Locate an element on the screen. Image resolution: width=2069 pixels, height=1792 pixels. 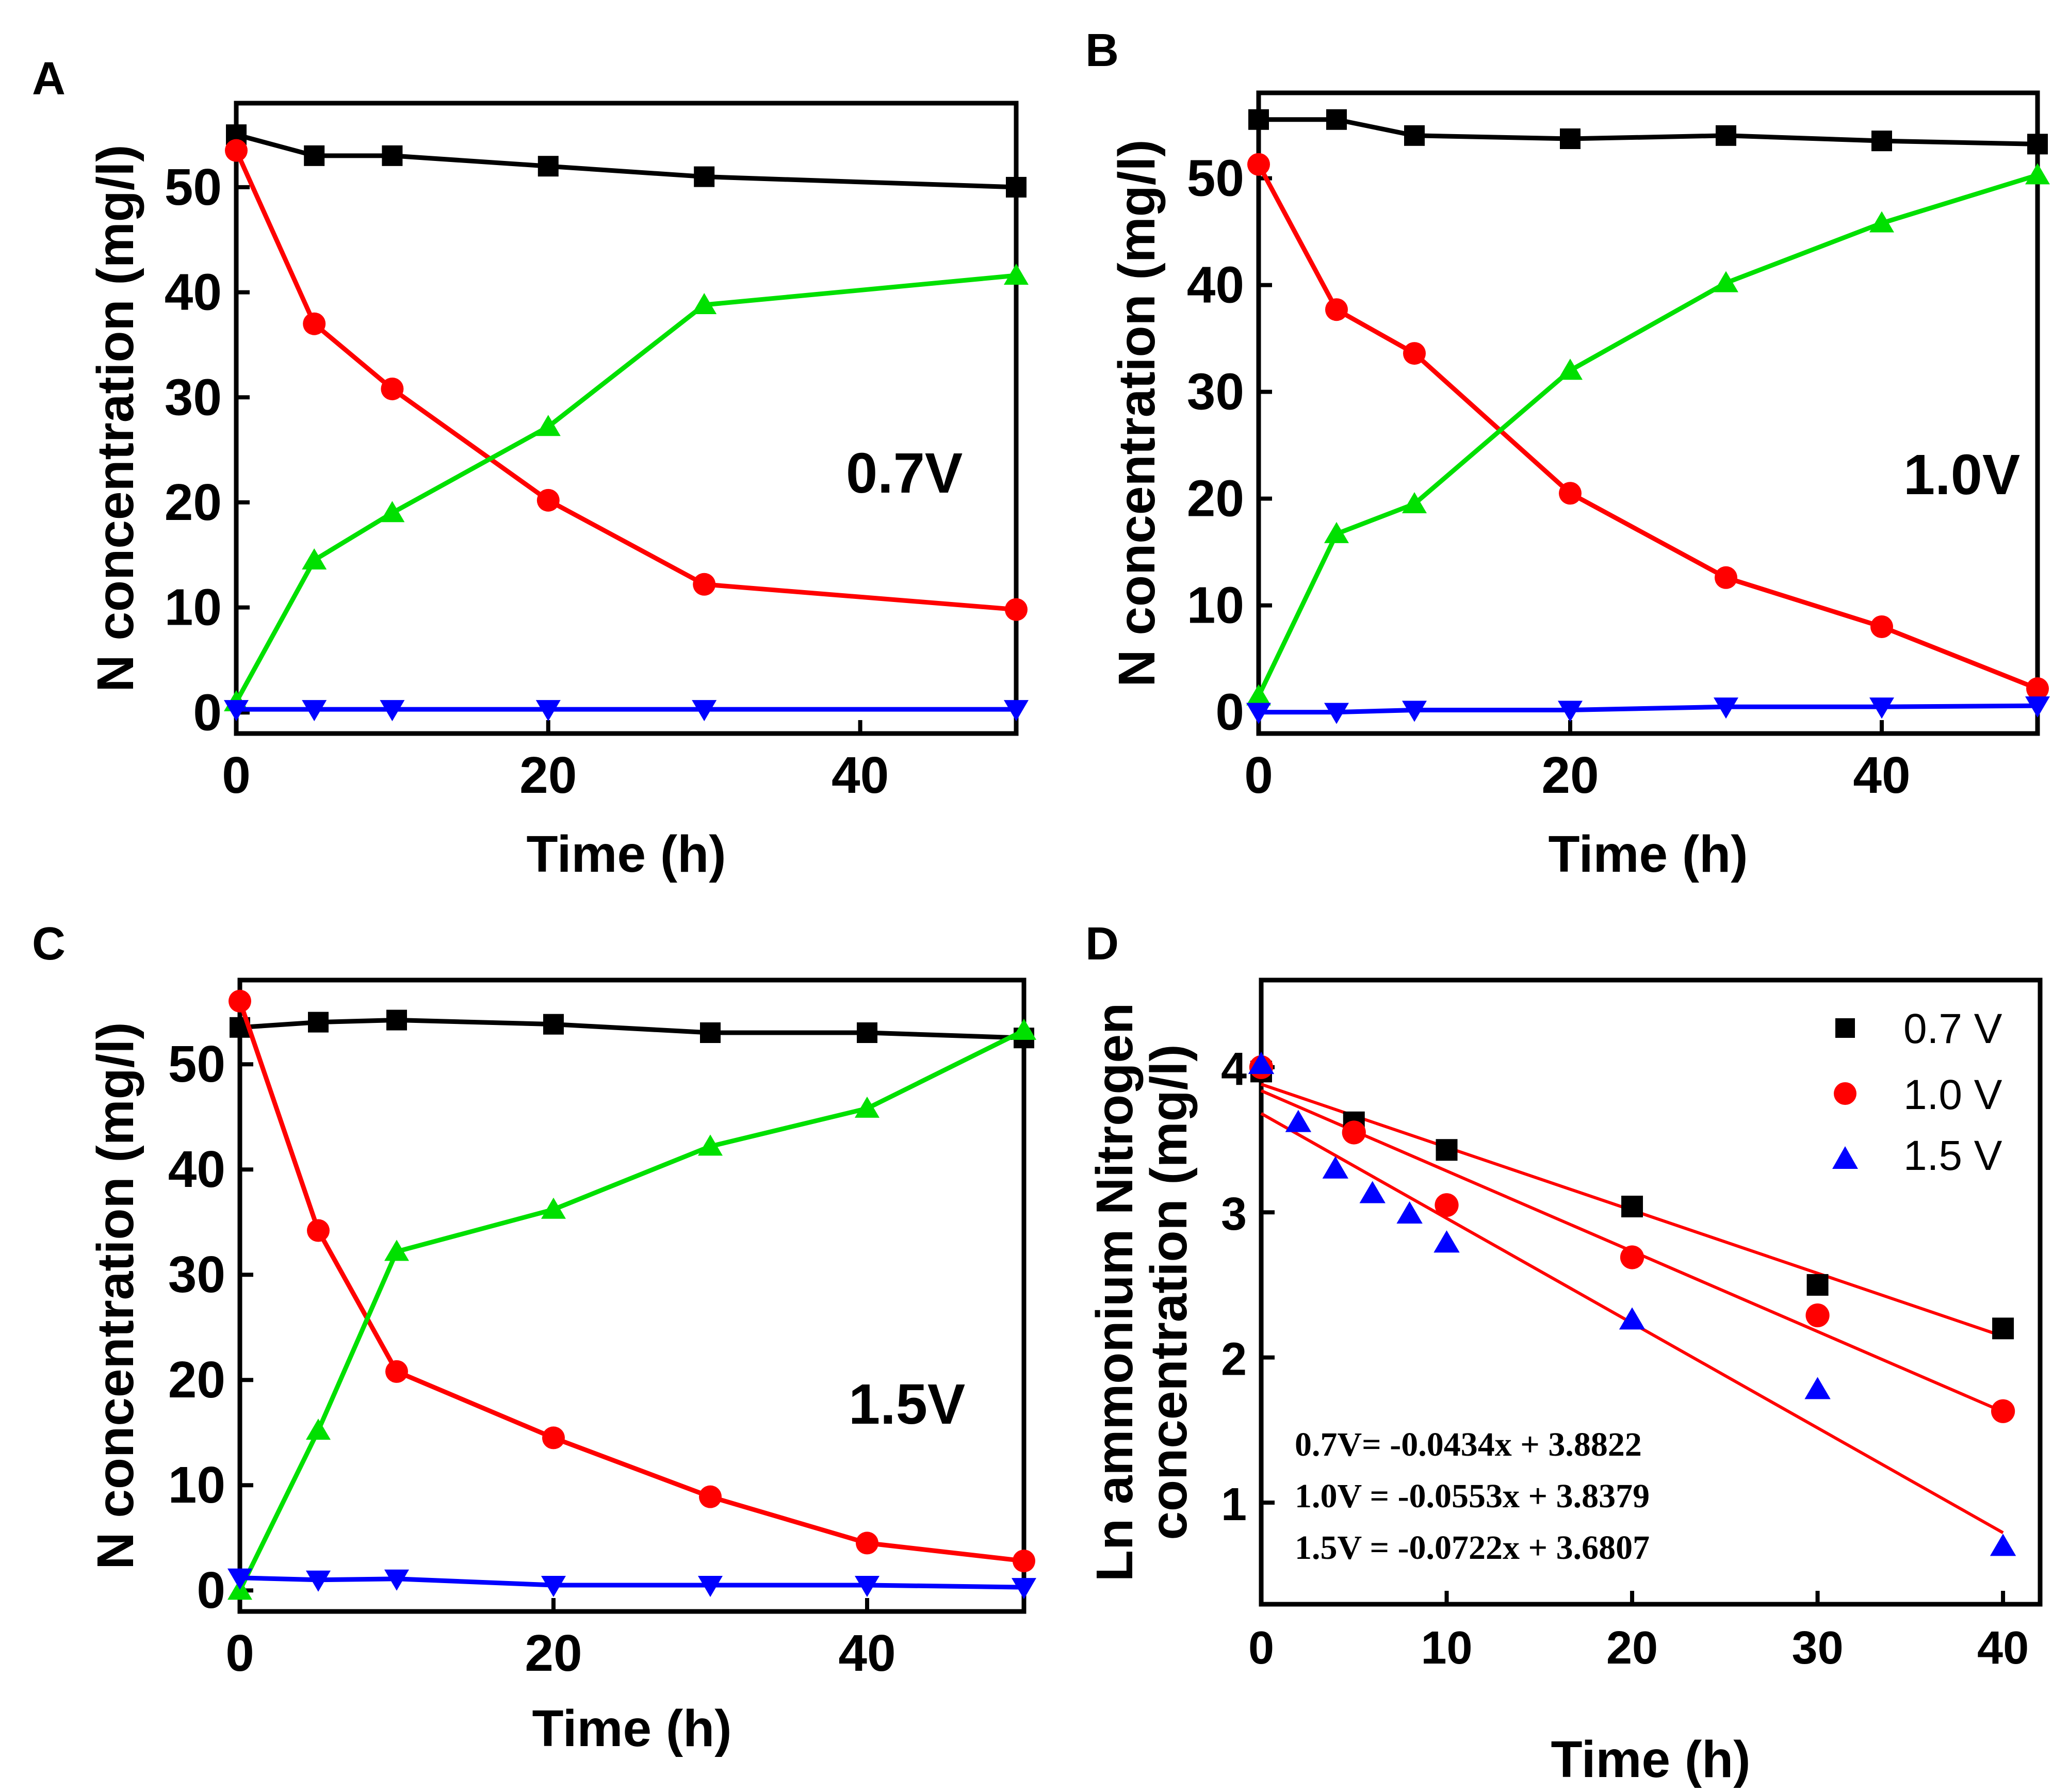
y-axis-label-d-line2: concentration (mg/l) is located at coordinates (1169, 1292).